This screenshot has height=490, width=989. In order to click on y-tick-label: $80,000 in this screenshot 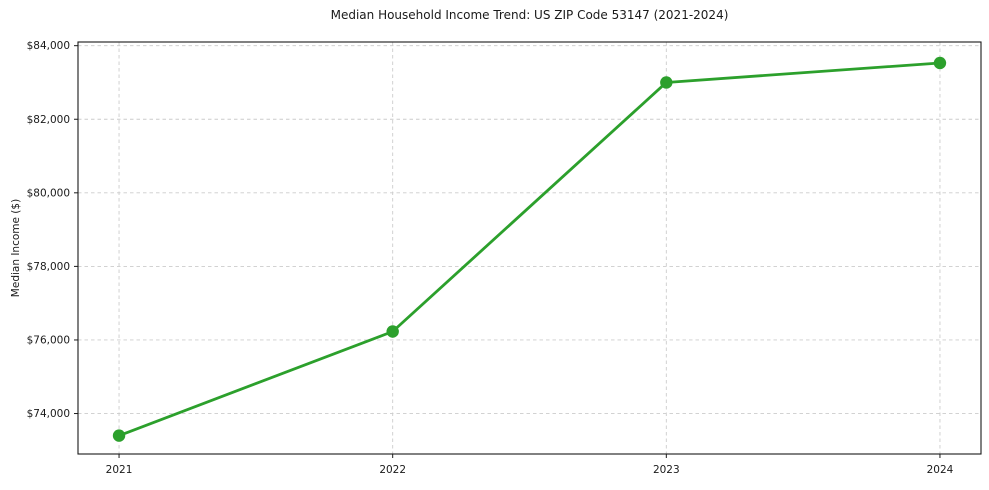, I will do `click(48, 193)`.